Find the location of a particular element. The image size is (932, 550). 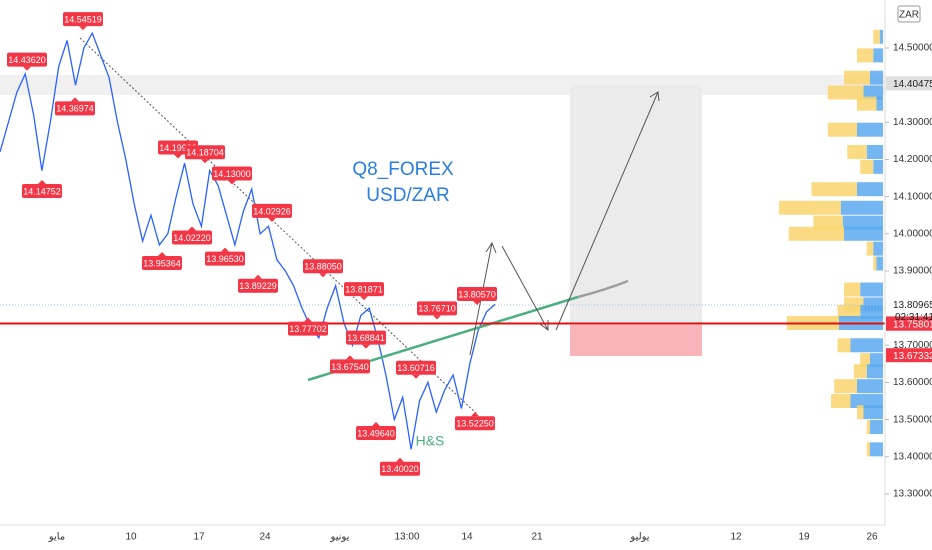

volume-profile is located at coordinates (831, 243).